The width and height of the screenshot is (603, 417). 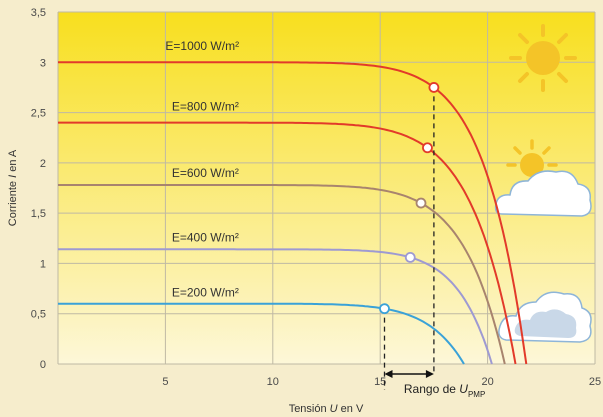 What do you see at coordinates (409, 198) in the screenshot?
I see `mpp-markers` at bounding box center [409, 198].